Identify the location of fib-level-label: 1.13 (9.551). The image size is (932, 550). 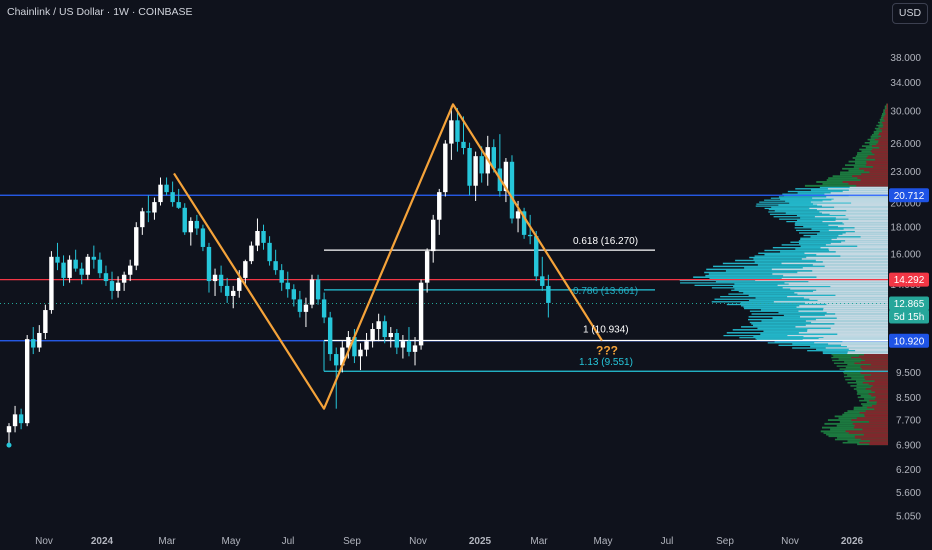
(606, 362).